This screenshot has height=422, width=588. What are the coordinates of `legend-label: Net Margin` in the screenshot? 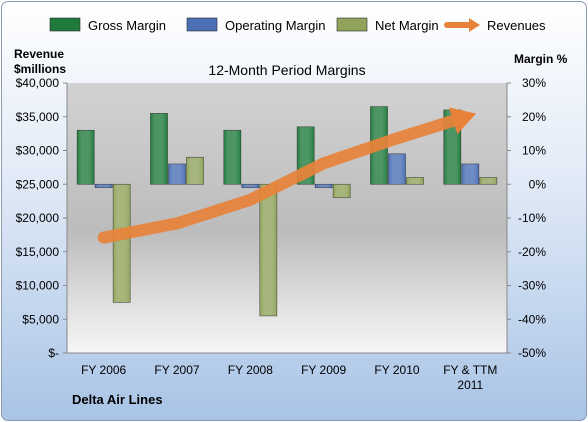 It's located at (407, 25).